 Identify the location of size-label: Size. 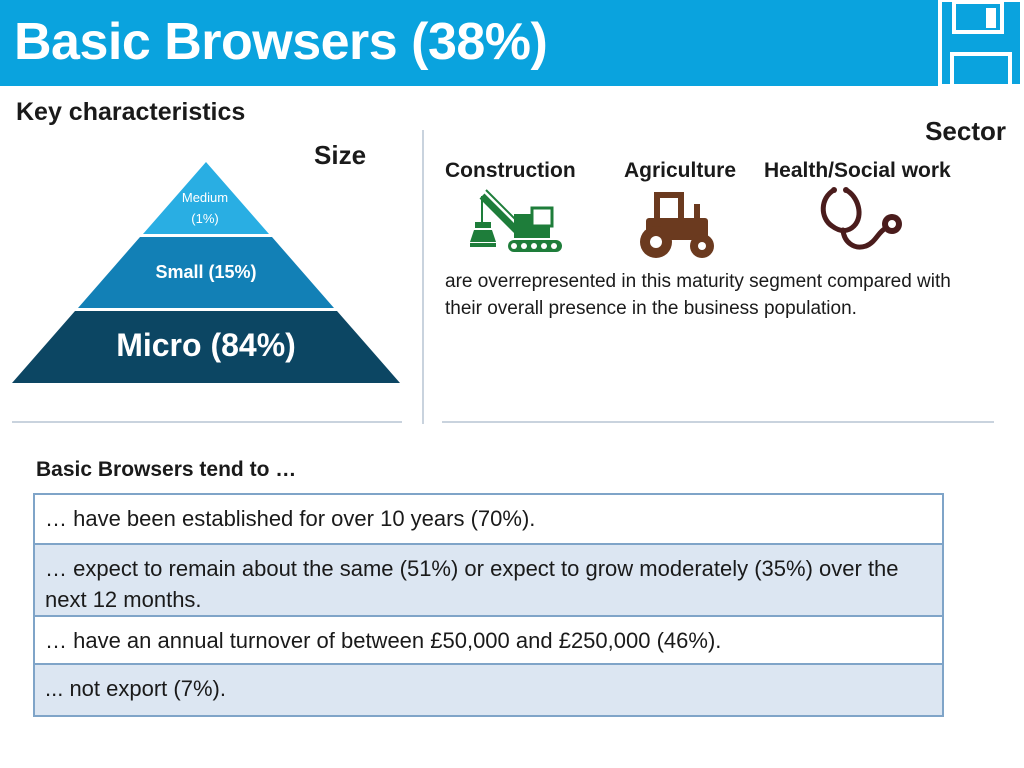
(340, 155).